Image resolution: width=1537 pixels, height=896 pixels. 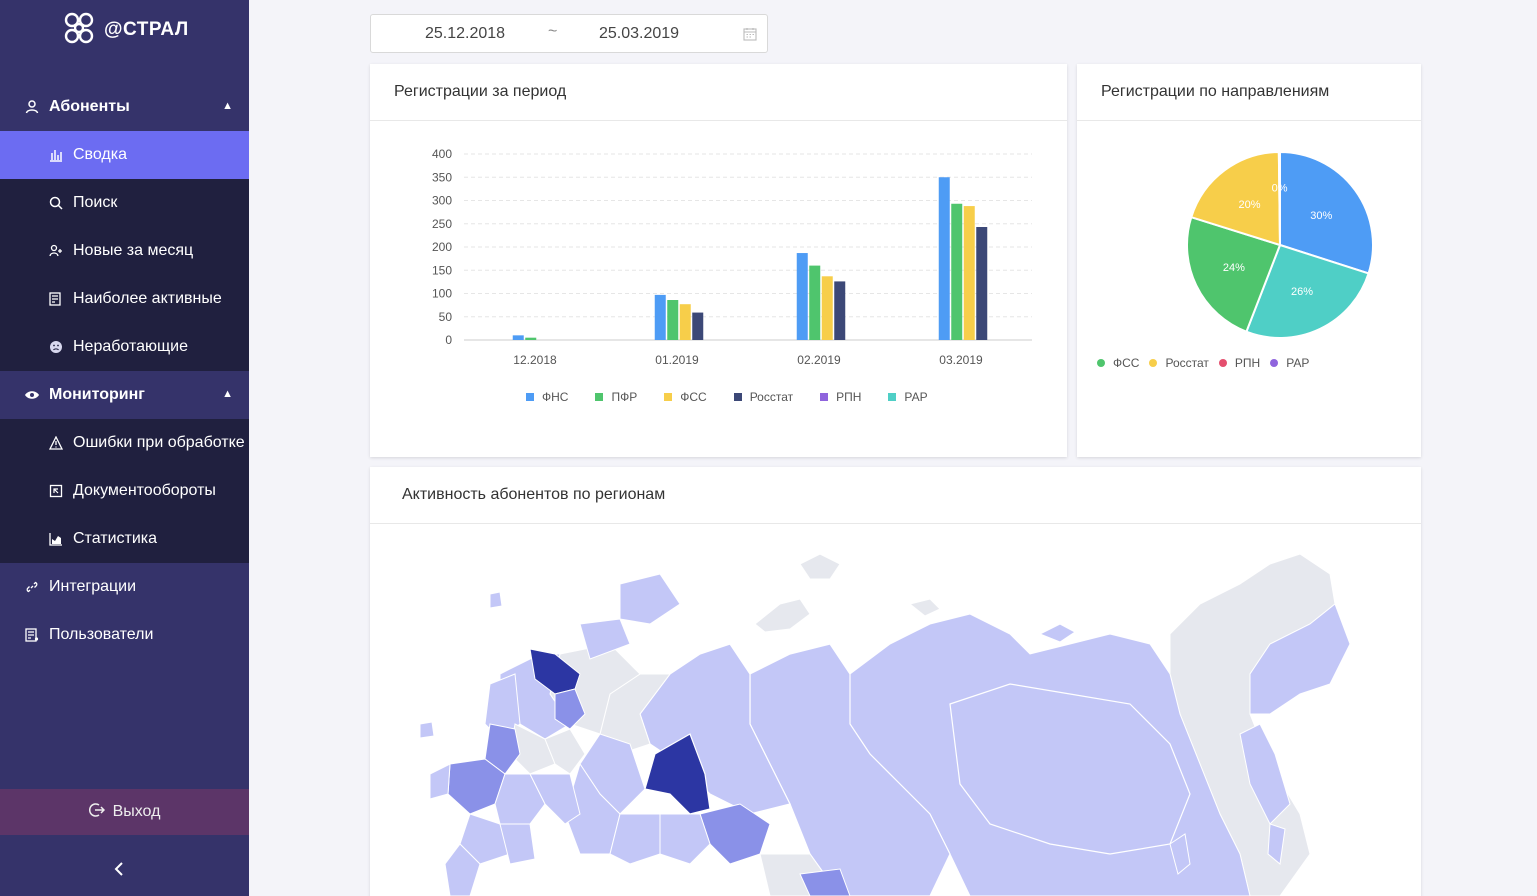 What do you see at coordinates (32, 635) in the screenshot?
I see `users-list-icon` at bounding box center [32, 635].